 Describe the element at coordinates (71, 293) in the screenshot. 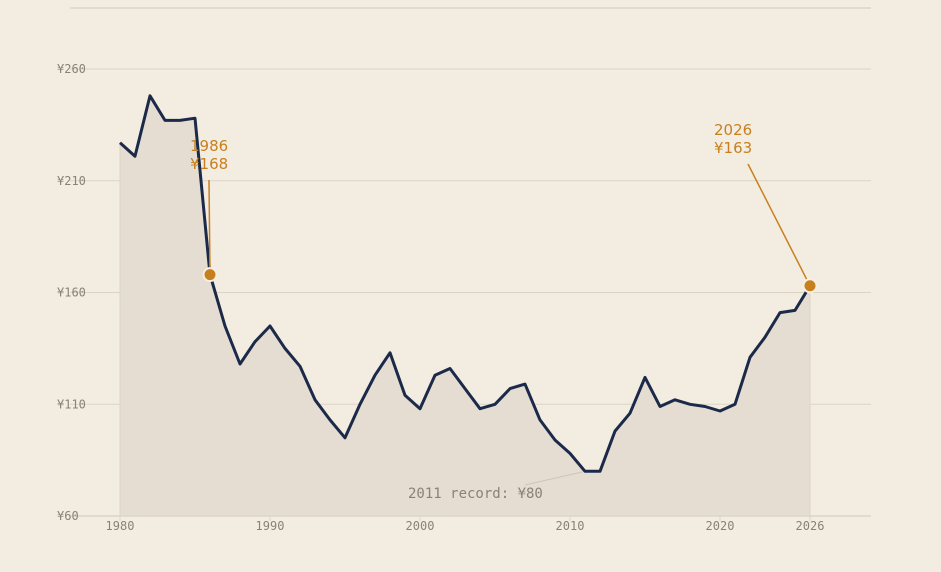

I see `y-tick-label: ¥160` at that location.